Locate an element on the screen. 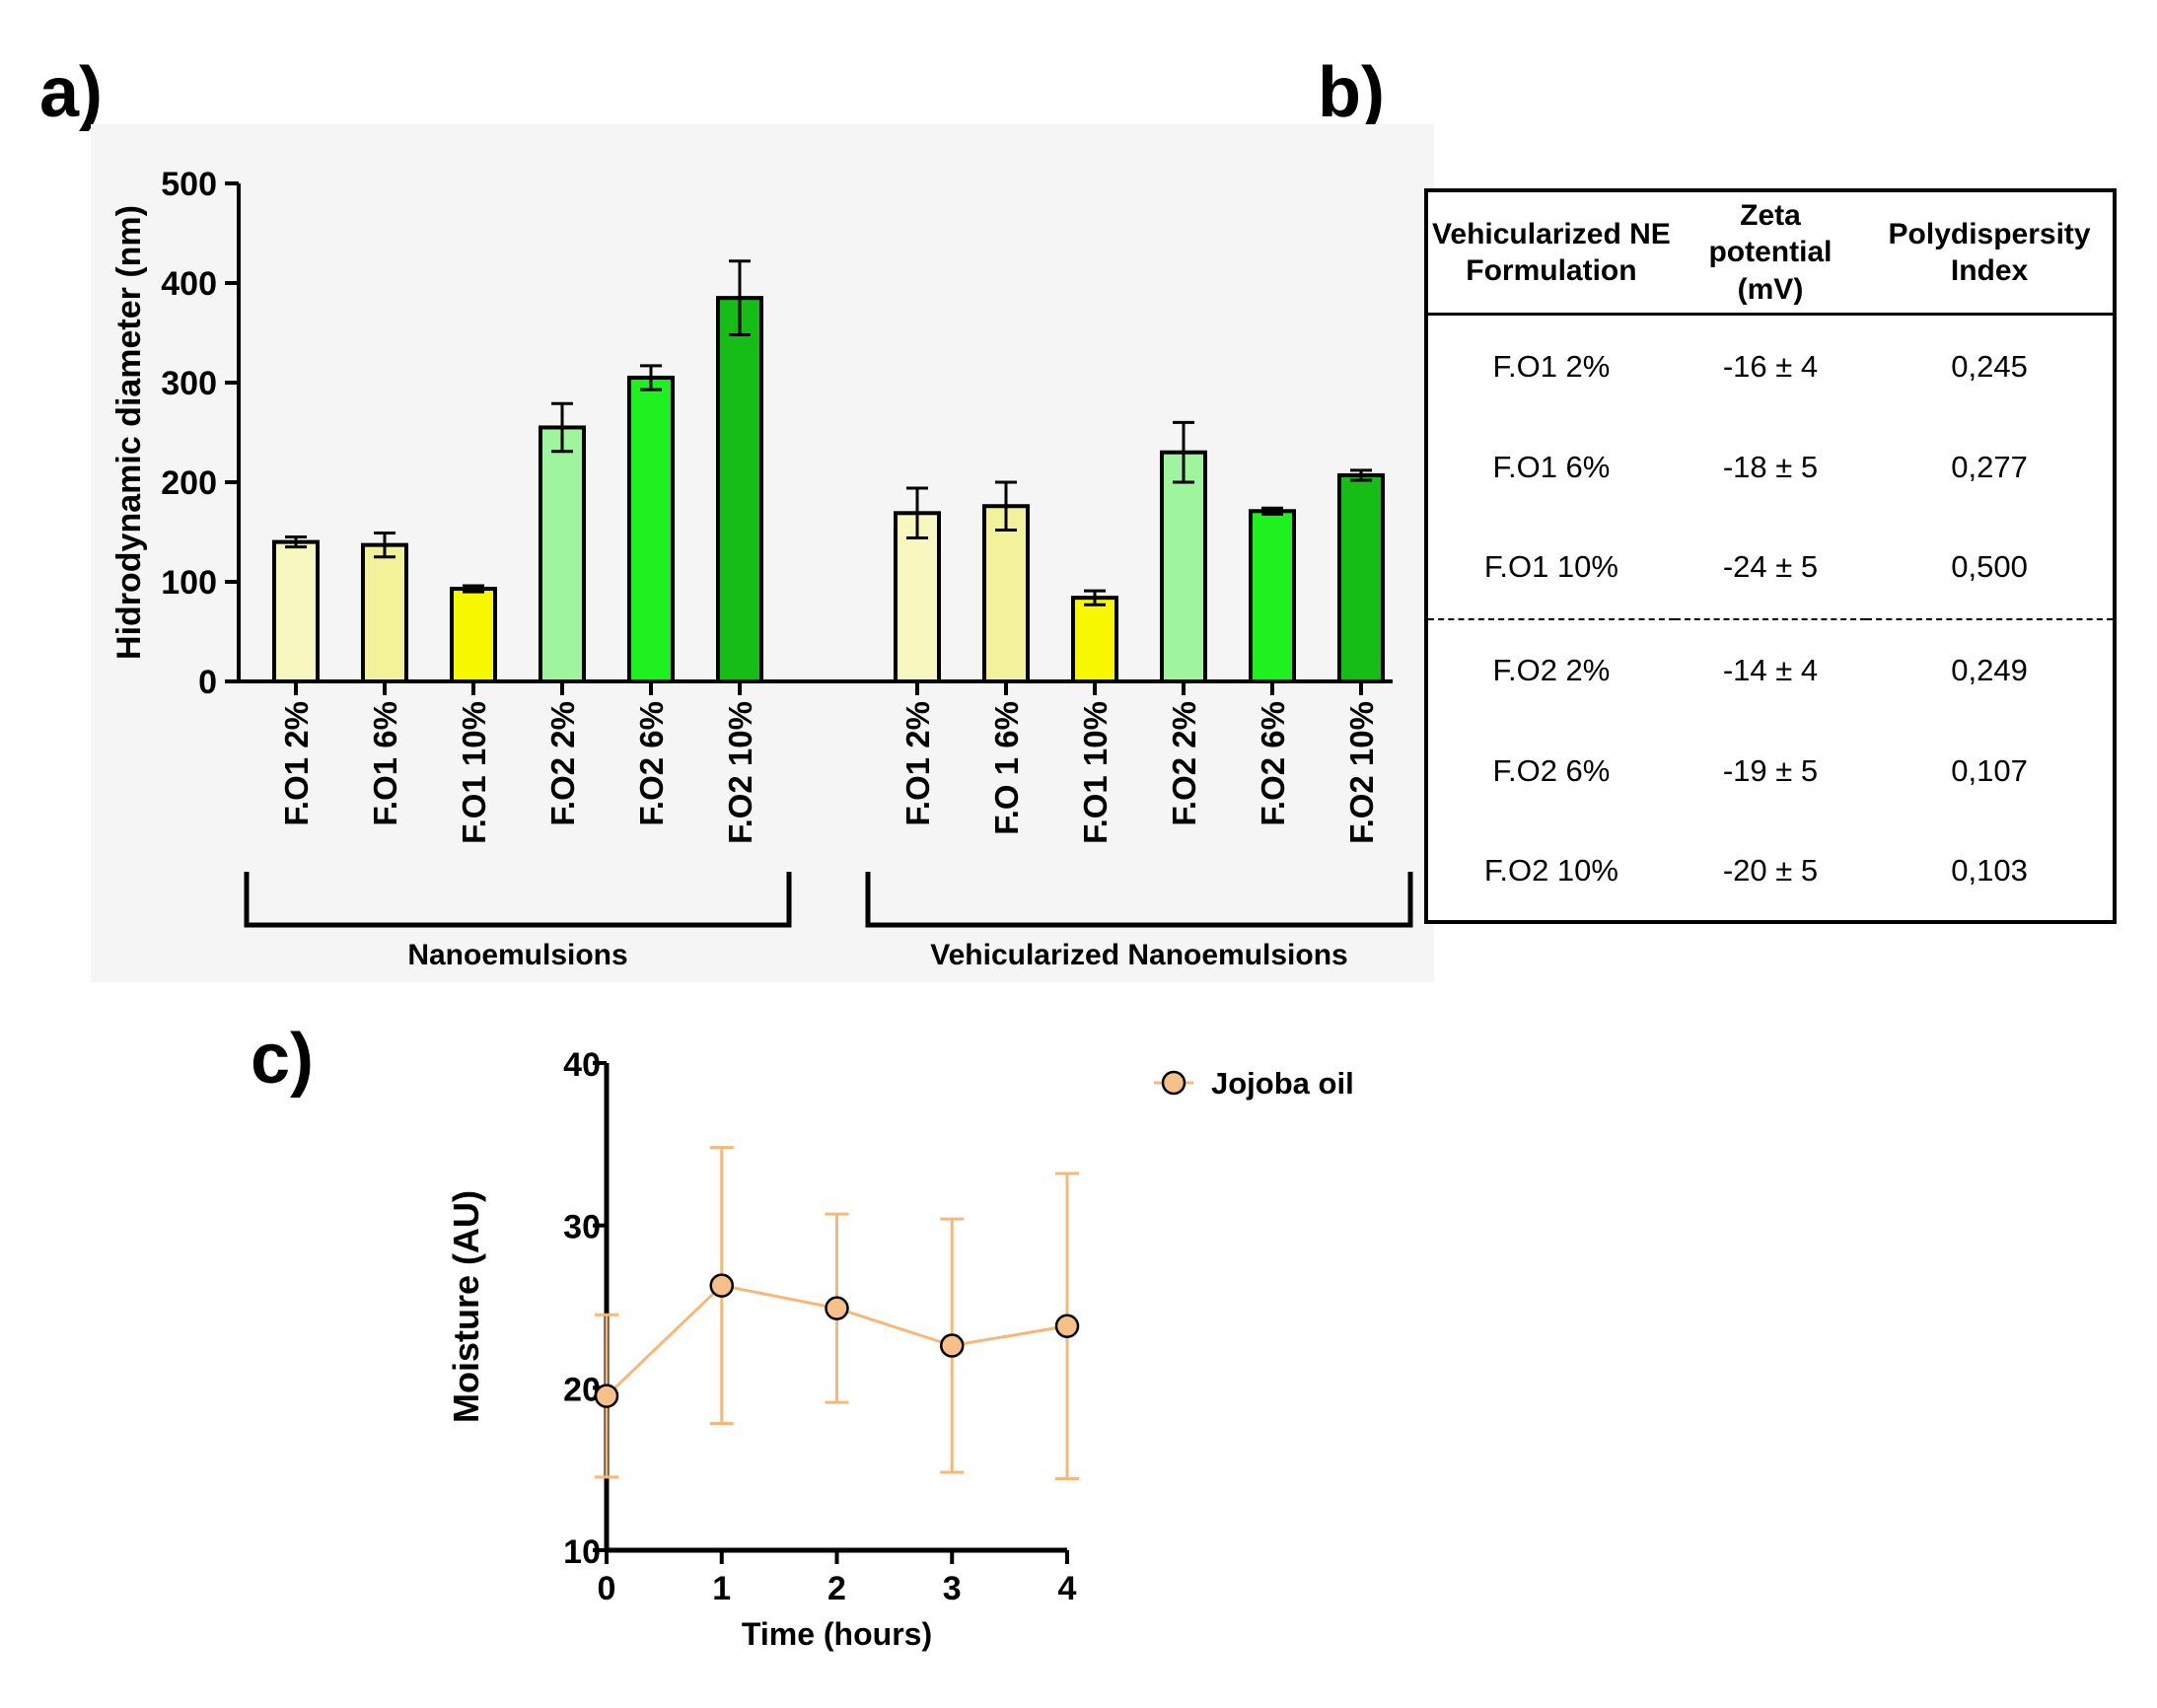 This screenshot has width=2157, height=1708. y-tick-label: 500 is located at coordinates (189, 184).